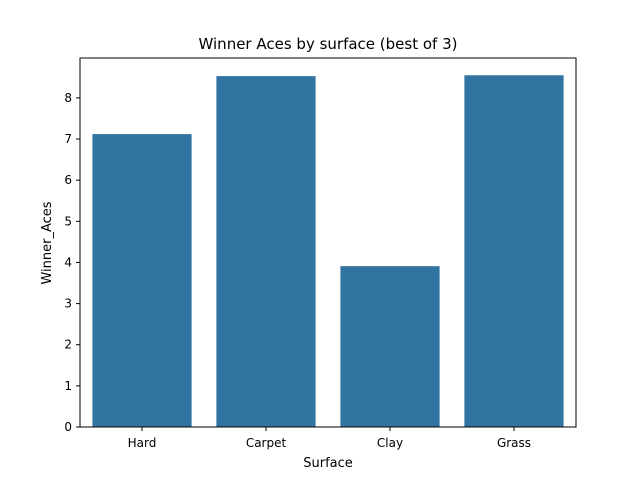  What do you see at coordinates (142, 280) in the screenshot?
I see `bar-hard` at bounding box center [142, 280].